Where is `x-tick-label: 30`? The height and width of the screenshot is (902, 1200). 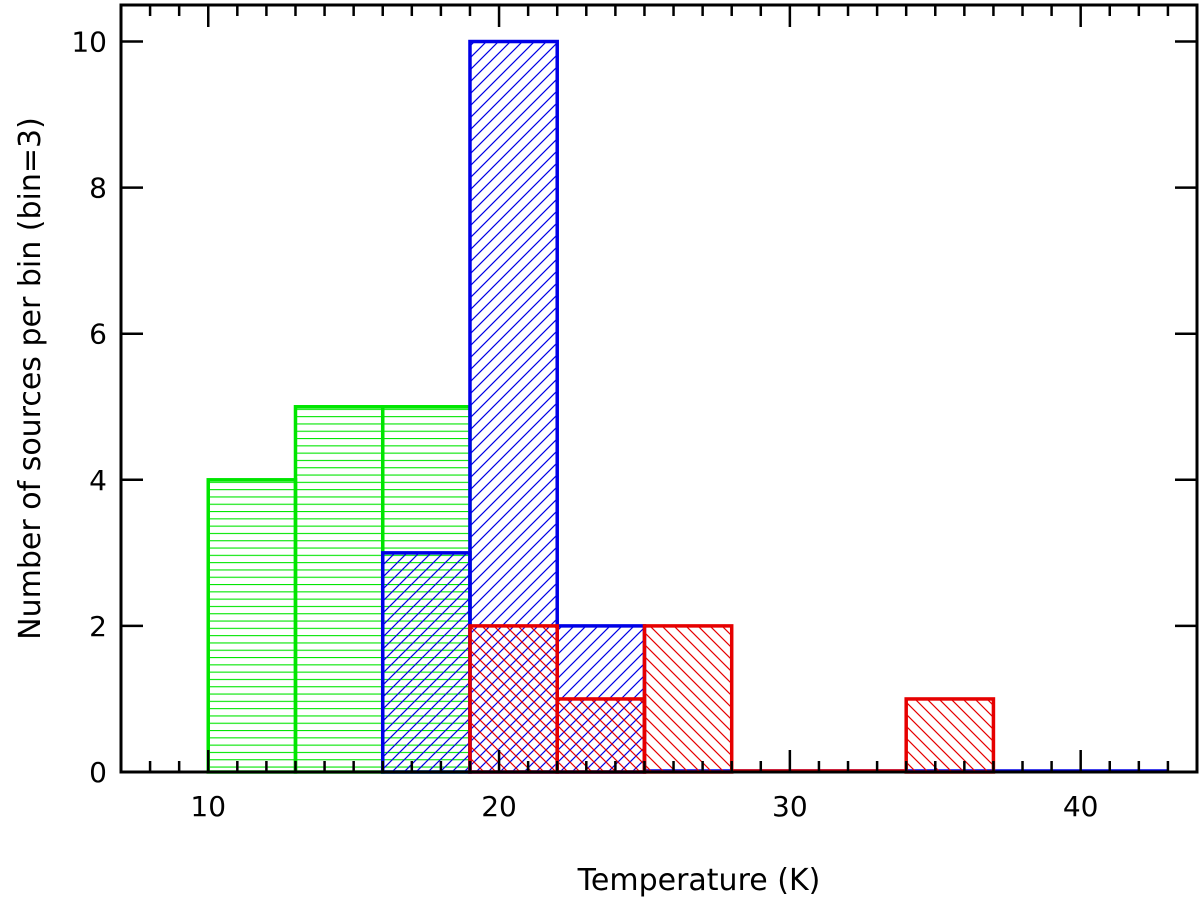
x-tick-label: 30 is located at coordinates (790, 806).